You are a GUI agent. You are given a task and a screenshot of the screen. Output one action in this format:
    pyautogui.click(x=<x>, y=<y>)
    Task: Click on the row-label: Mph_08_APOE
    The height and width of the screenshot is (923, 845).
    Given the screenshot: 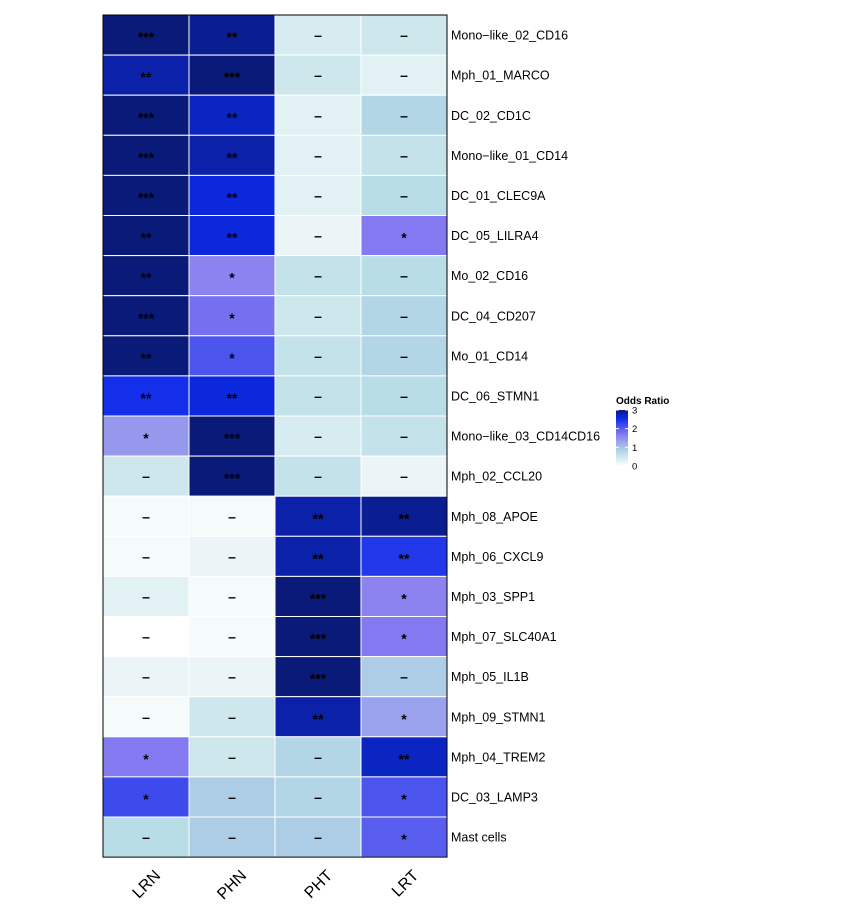 What is the action you would take?
    pyautogui.click(x=494, y=517)
    